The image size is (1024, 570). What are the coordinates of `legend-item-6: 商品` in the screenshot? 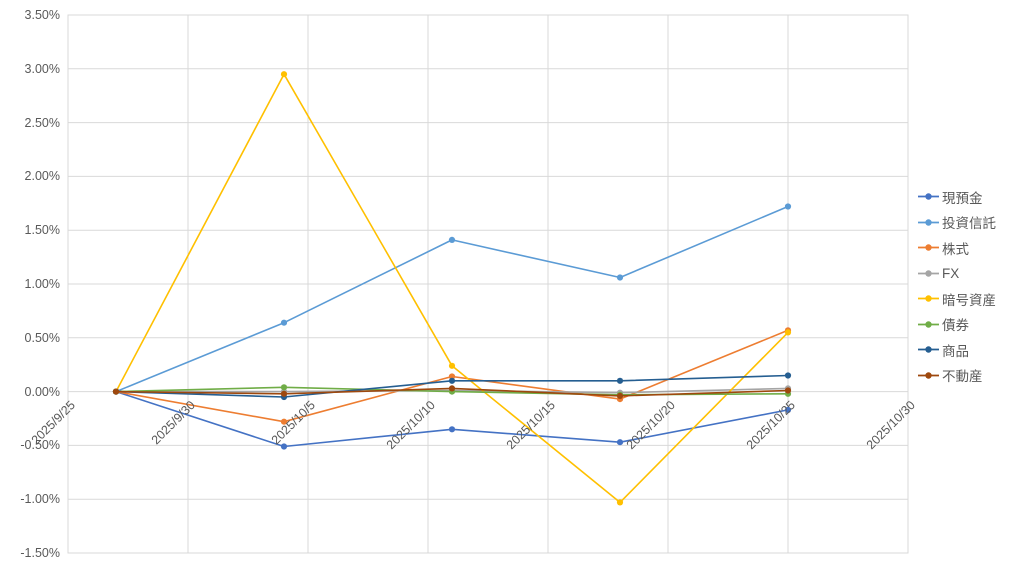 It's located at (957, 349).